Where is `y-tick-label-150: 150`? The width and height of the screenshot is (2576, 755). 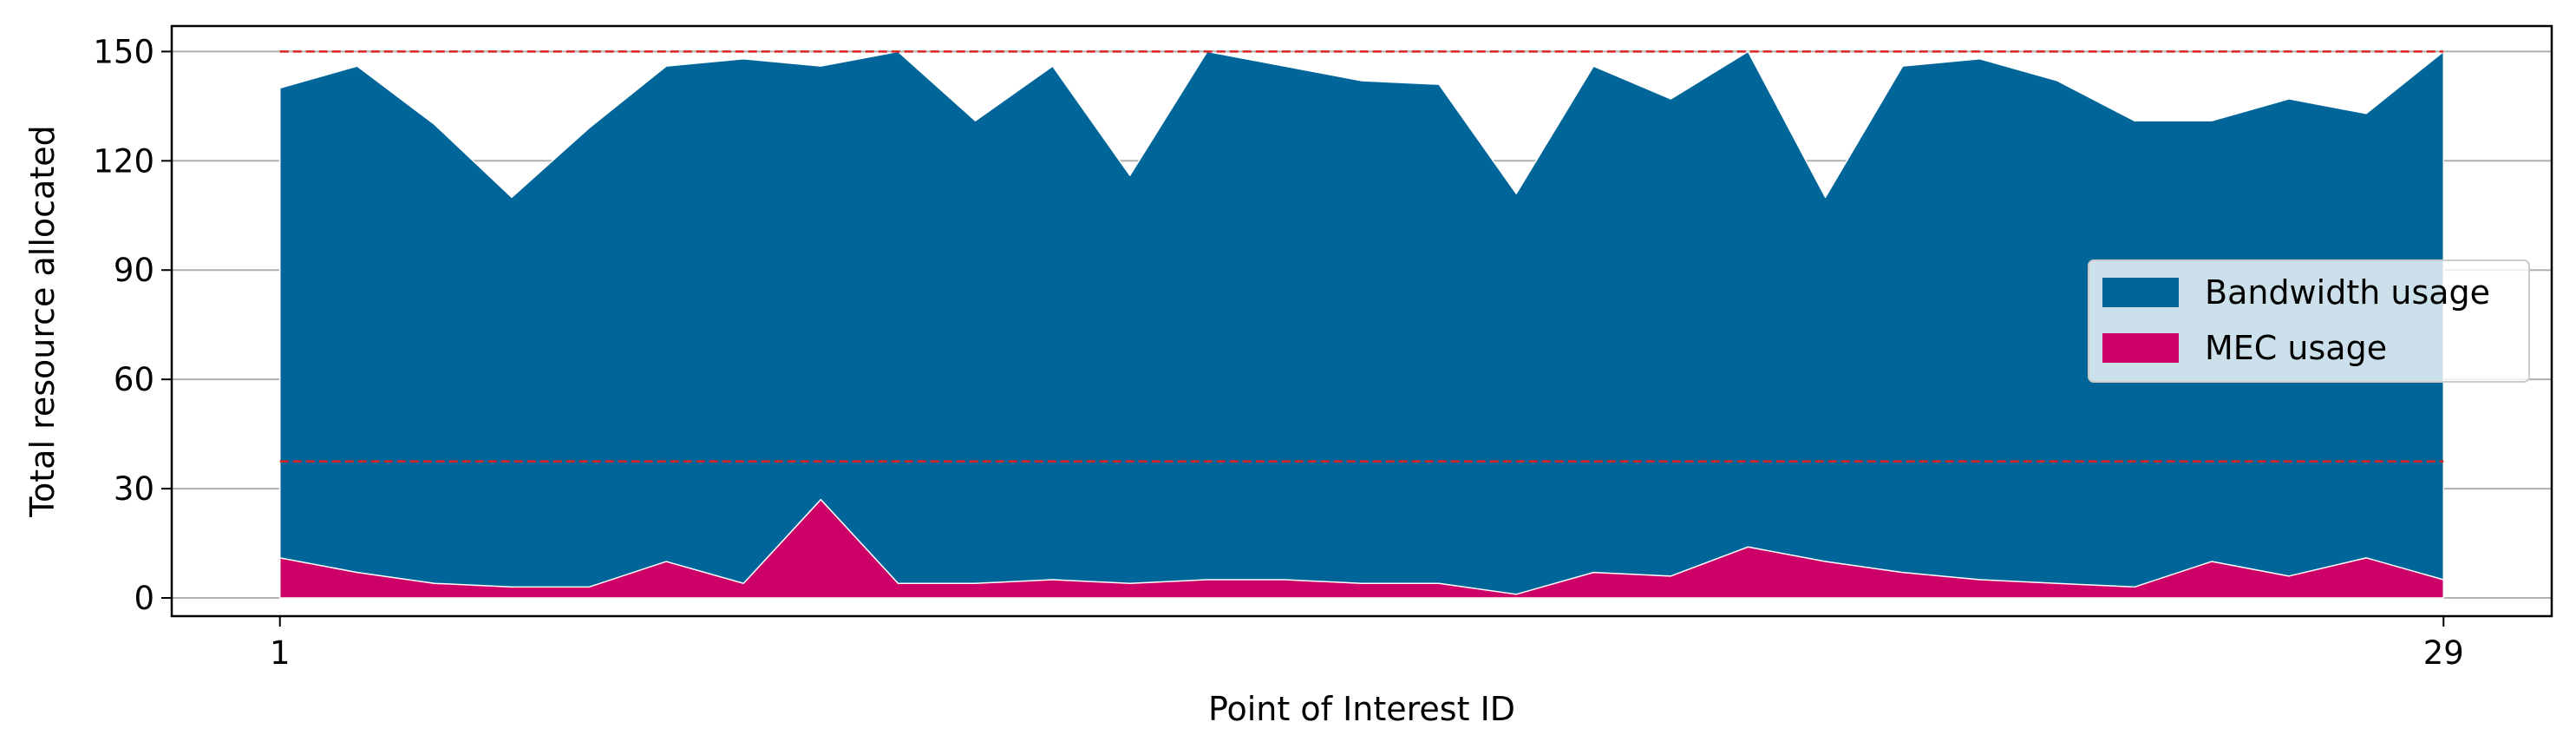
y-tick-label-150: 150 is located at coordinates (123, 51).